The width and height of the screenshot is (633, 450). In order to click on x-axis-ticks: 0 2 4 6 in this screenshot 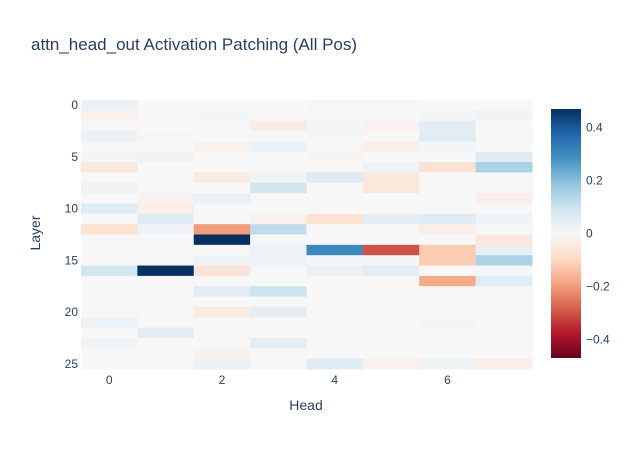, I will do `click(278, 380)`.